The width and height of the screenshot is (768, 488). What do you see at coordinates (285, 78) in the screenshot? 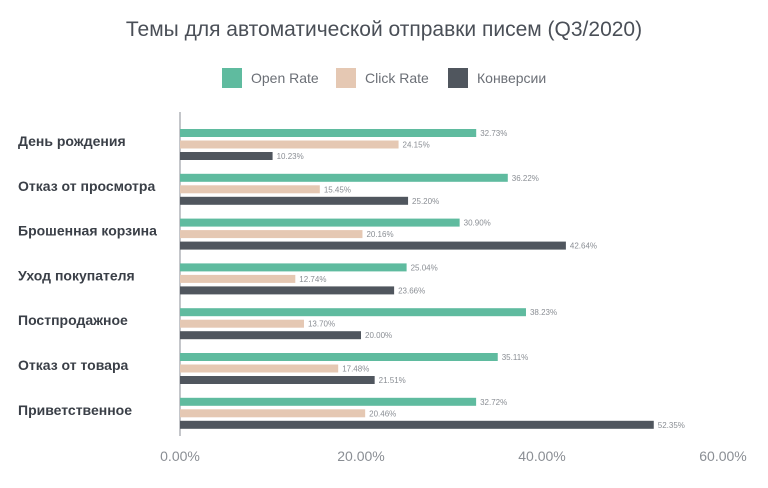
I see `legend-label-0: Open Rate` at bounding box center [285, 78].